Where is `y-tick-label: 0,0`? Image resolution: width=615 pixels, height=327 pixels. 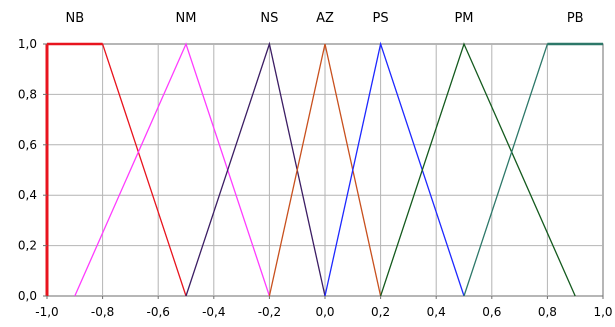 y-tick-label: 0,0 is located at coordinates (27, 296).